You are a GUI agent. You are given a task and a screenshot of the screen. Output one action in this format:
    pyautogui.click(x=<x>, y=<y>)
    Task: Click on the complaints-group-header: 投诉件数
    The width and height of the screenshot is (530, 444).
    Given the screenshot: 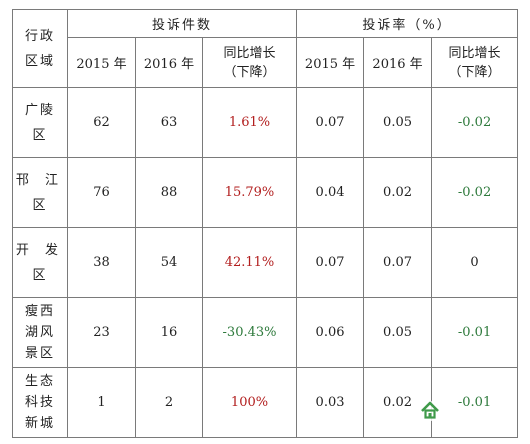 What is the action you would take?
    pyautogui.click(x=182, y=23)
    